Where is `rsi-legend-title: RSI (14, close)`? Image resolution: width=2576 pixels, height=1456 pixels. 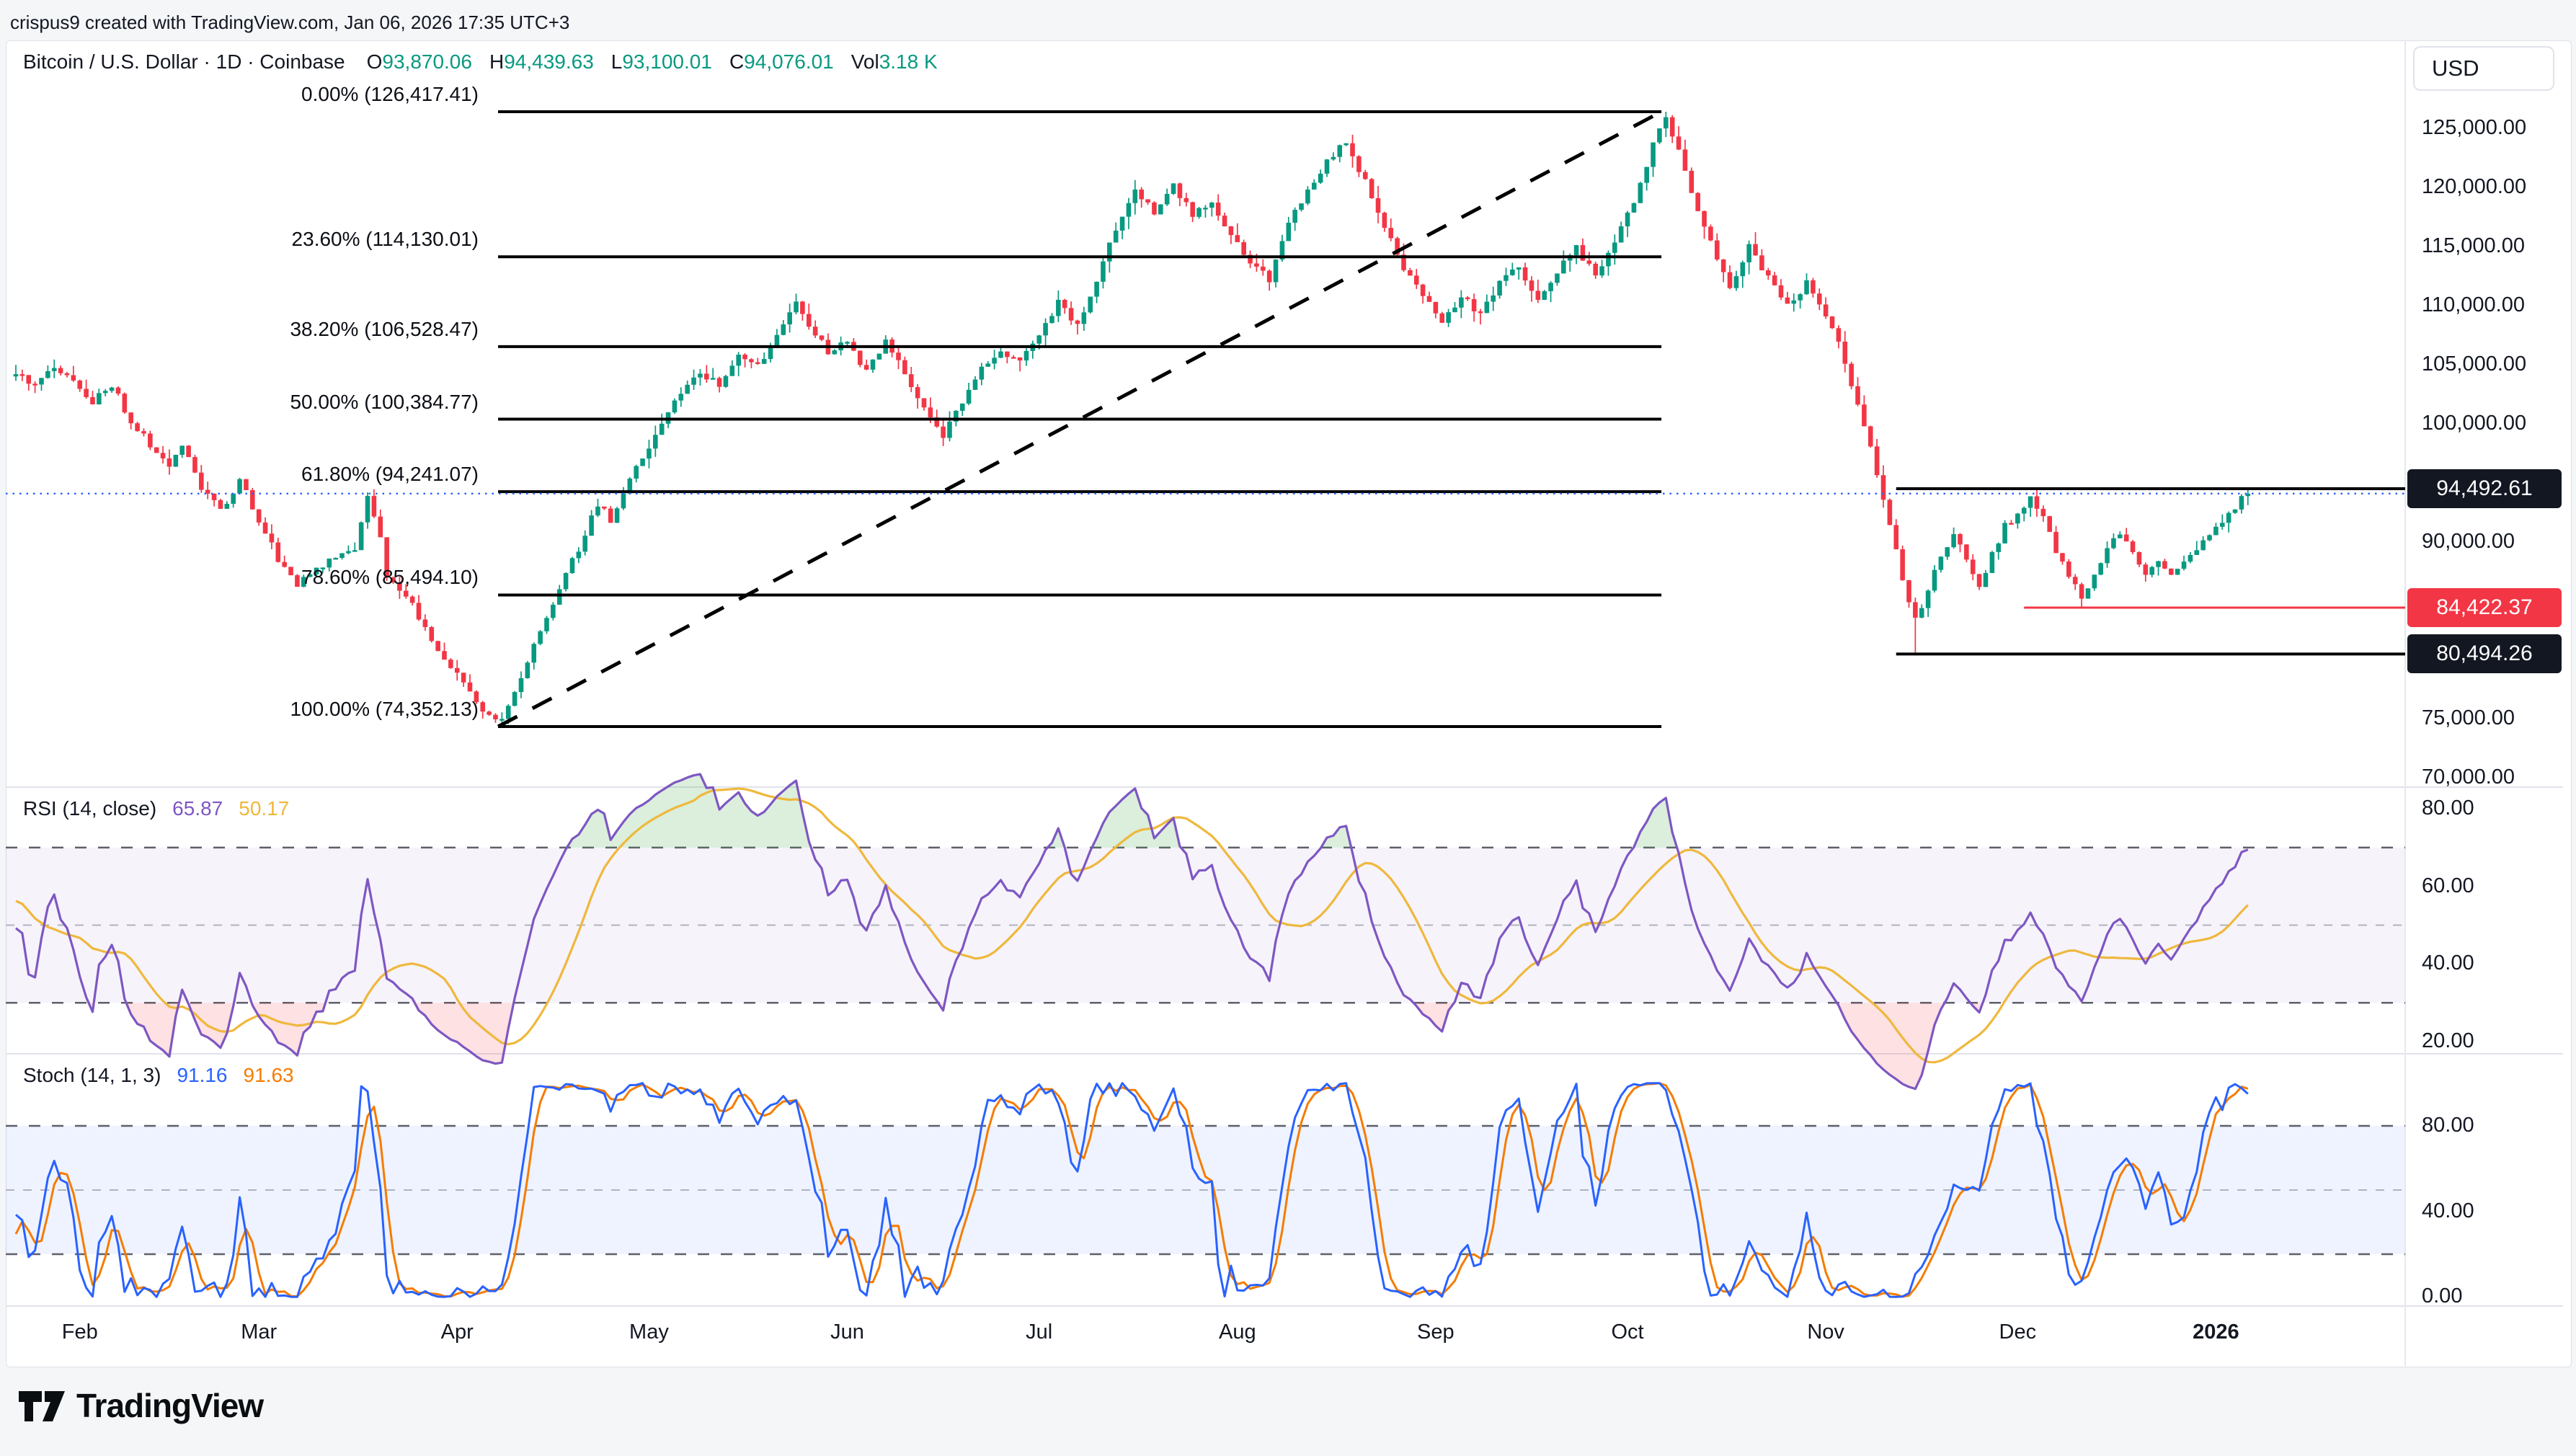 rsi-legend-title: RSI (14, close) is located at coordinates (90, 808).